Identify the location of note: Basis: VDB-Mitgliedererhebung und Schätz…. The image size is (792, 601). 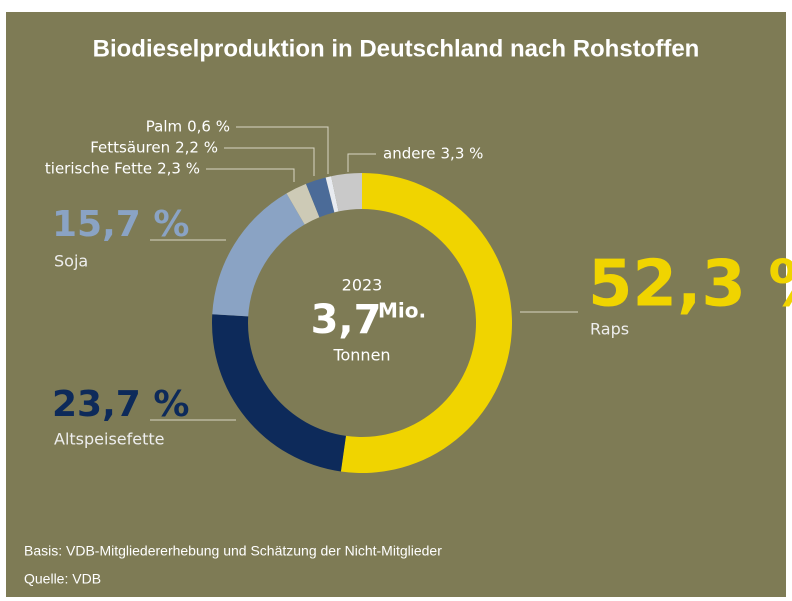
(233, 551).